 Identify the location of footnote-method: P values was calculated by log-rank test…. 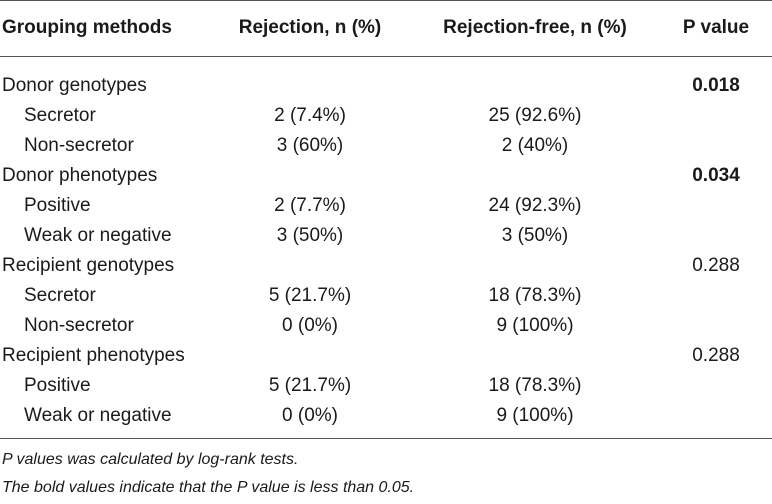
(150, 459).